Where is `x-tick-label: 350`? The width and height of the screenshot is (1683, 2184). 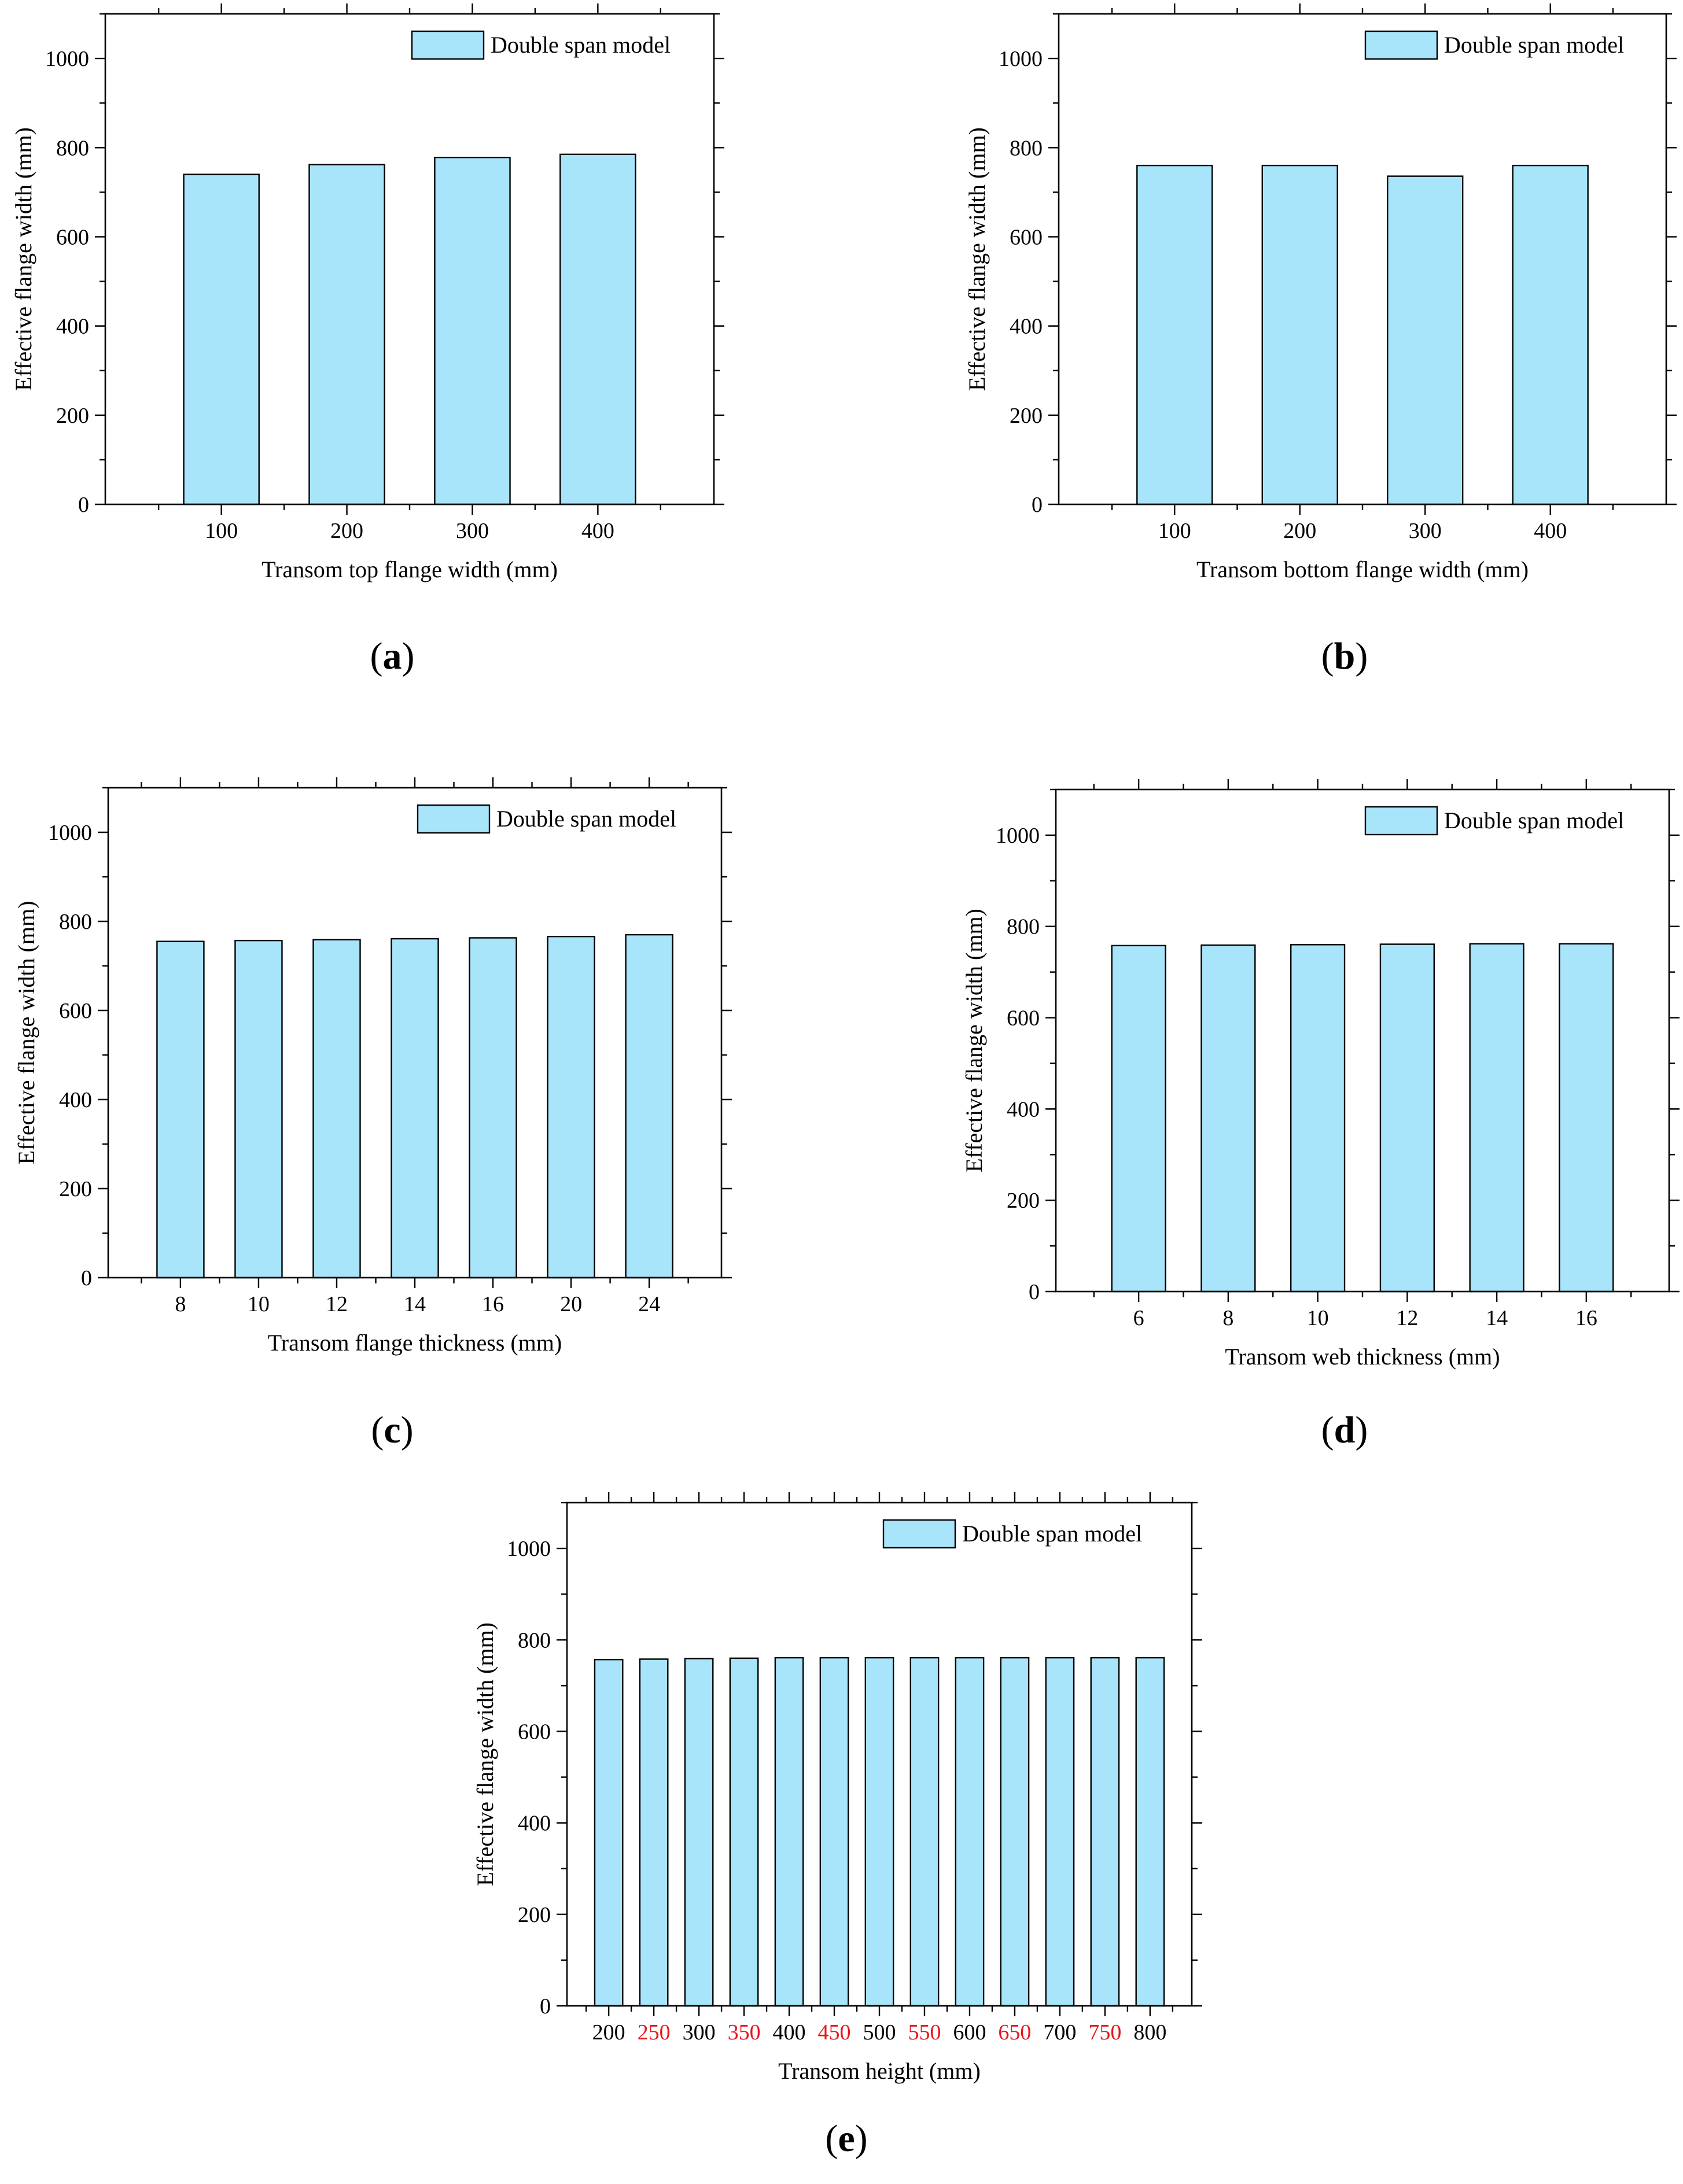 x-tick-label: 350 is located at coordinates (744, 2032).